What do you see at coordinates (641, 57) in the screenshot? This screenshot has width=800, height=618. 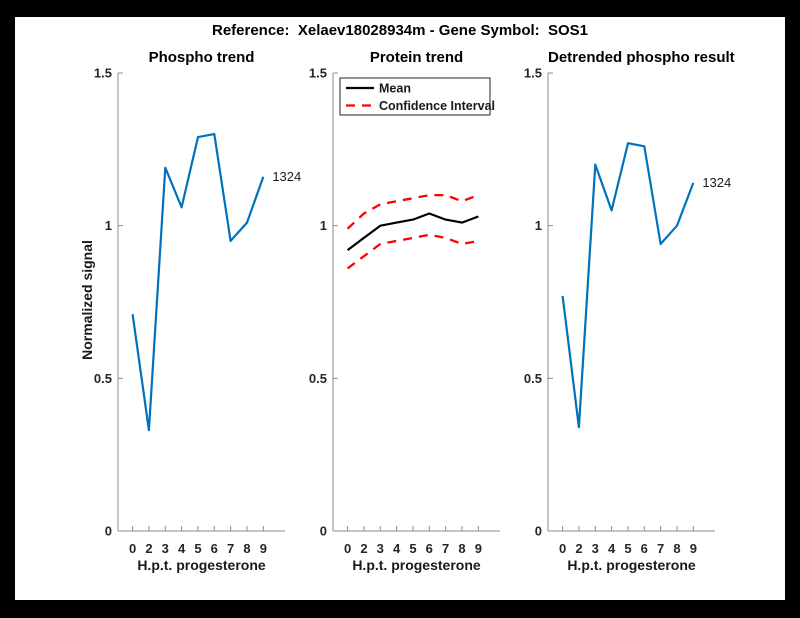 I see `subplot-title-detrended-phospho: Detrended phospho result` at bounding box center [641, 57].